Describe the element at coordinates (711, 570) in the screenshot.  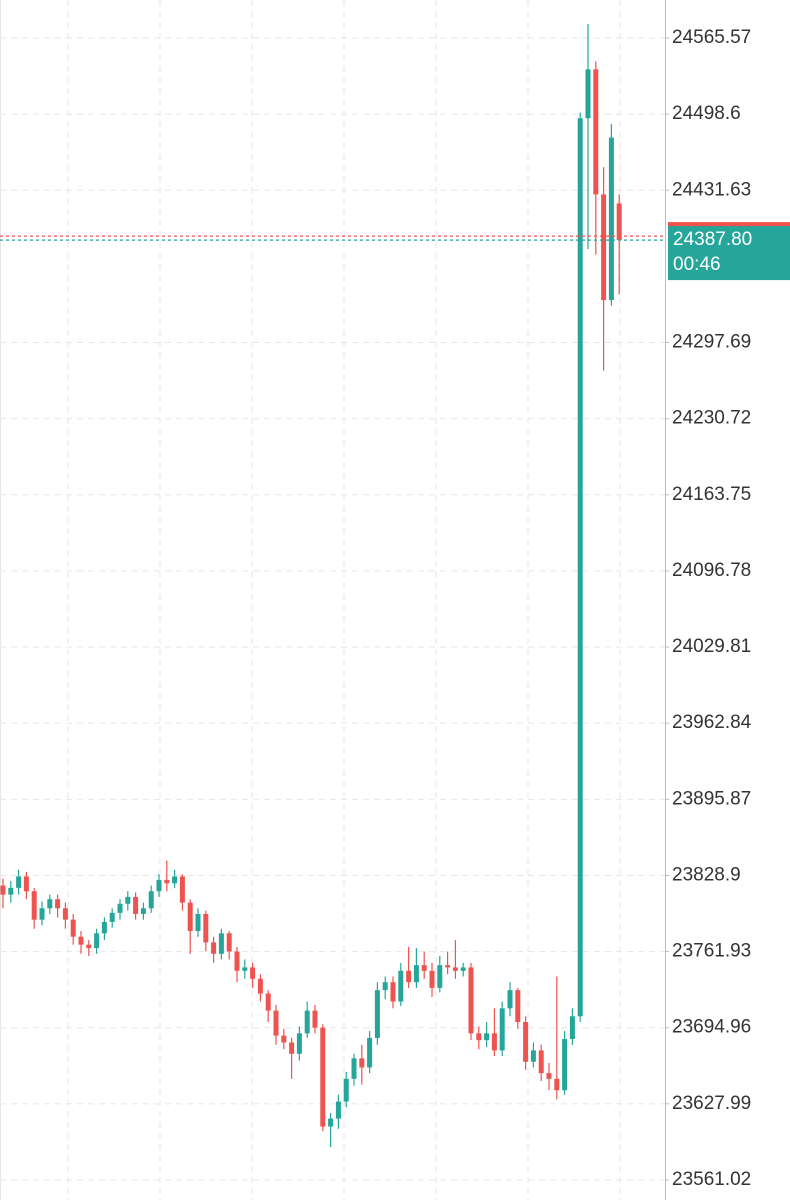
I see `y-tick-label: 24096.78` at that location.